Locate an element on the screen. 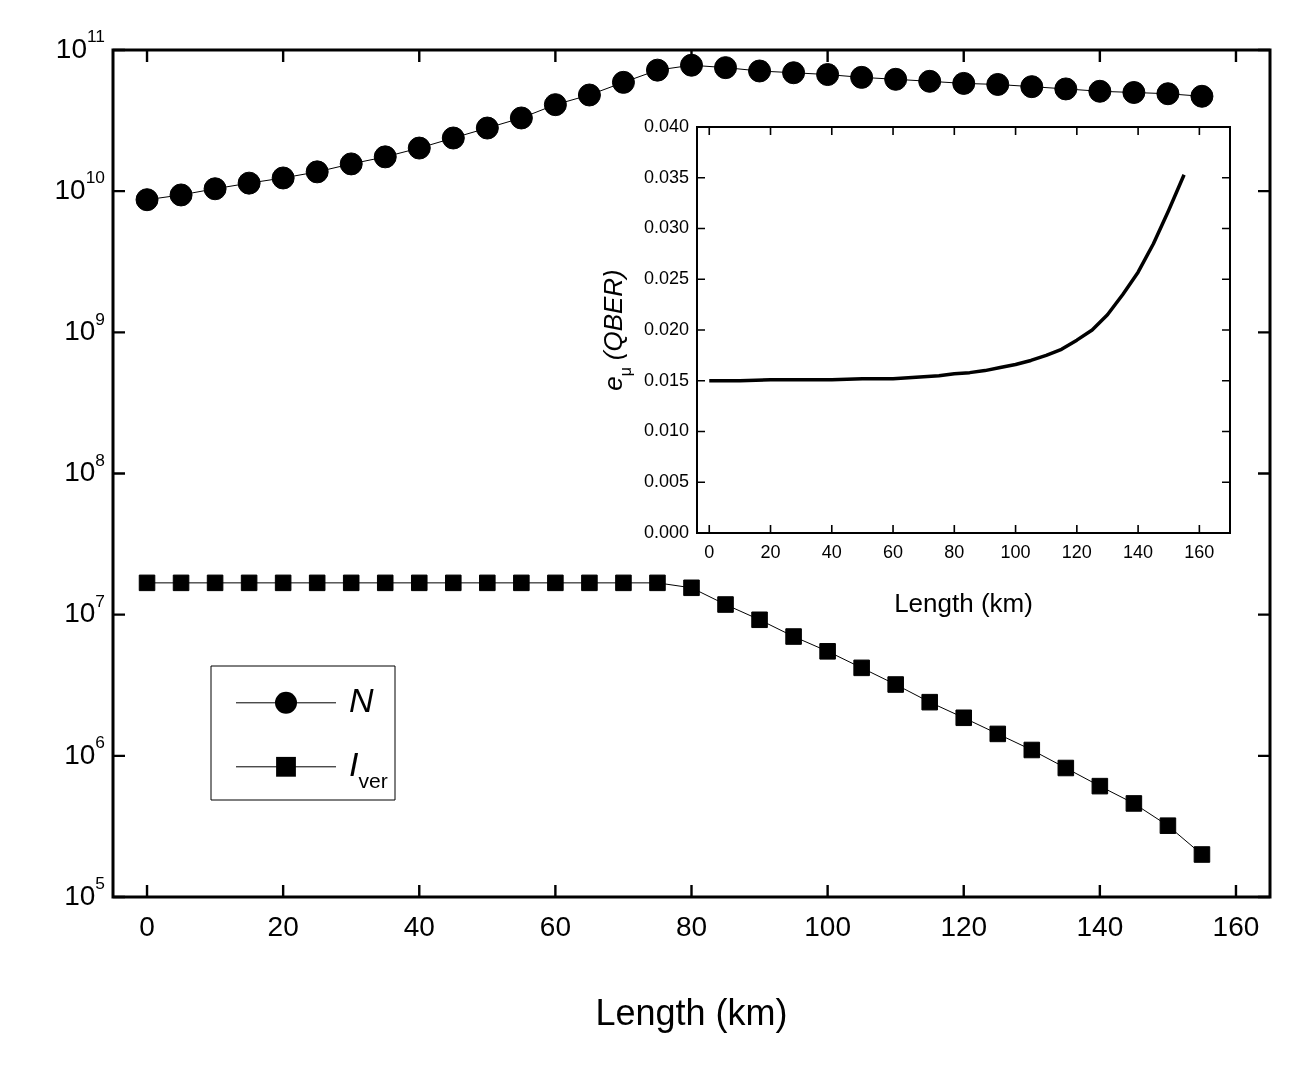 The width and height of the screenshot is (1290, 1065). y-tick-label: 0.025 is located at coordinates (666, 278).